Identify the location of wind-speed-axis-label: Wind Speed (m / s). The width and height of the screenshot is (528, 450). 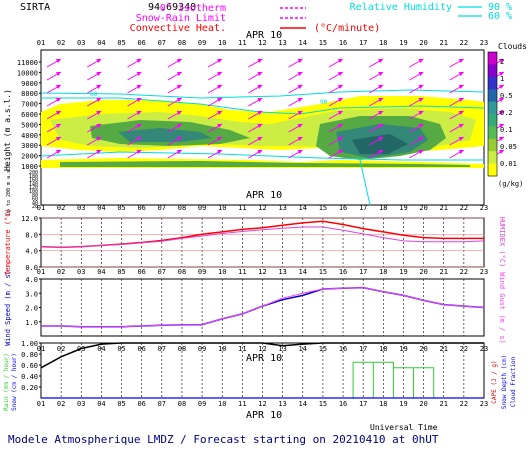
(8, 308).